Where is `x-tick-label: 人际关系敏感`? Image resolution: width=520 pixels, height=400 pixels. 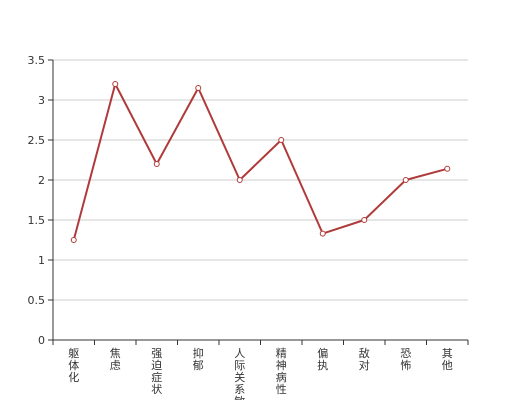
x-tick-label: 人际关系敏感 is located at coordinates (239, 373).